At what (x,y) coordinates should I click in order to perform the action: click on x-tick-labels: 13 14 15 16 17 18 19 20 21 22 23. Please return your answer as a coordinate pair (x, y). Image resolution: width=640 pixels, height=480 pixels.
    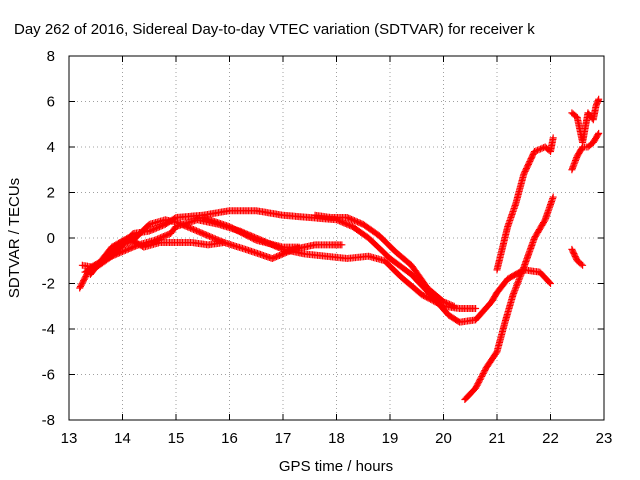
    Looking at the image, I should click on (337, 438).